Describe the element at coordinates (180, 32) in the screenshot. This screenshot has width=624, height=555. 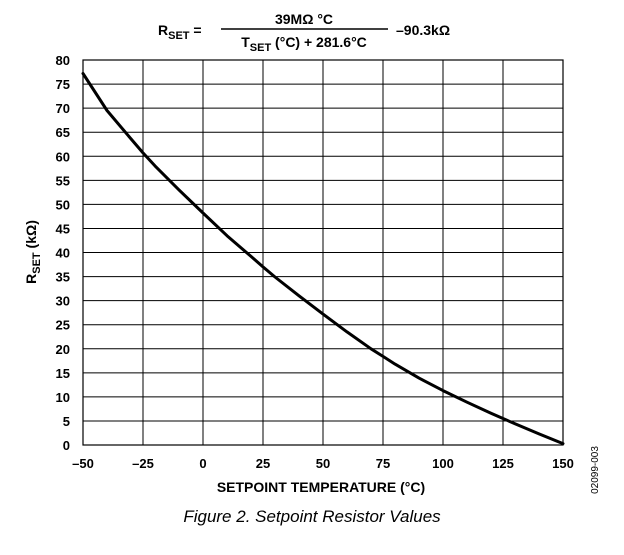
I see `formula-lhs: RSET =` at that location.